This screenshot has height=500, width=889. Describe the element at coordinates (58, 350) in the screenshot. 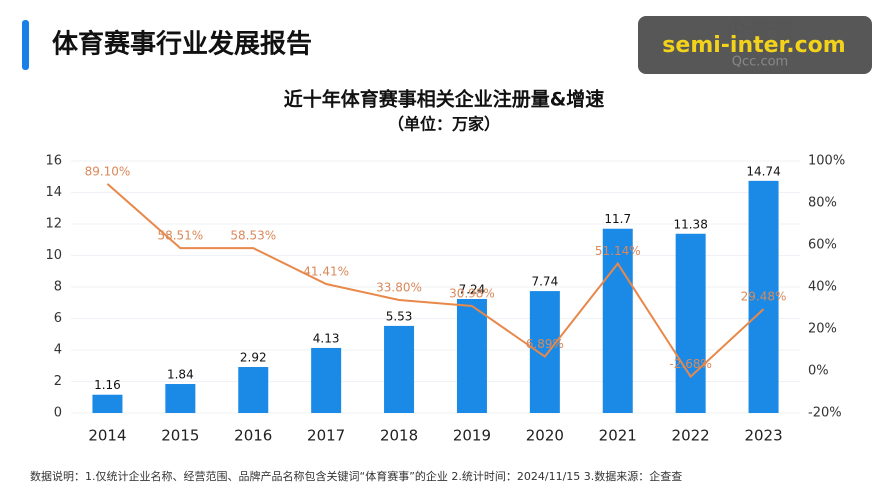

I see `y-tick-label: 4` at that location.